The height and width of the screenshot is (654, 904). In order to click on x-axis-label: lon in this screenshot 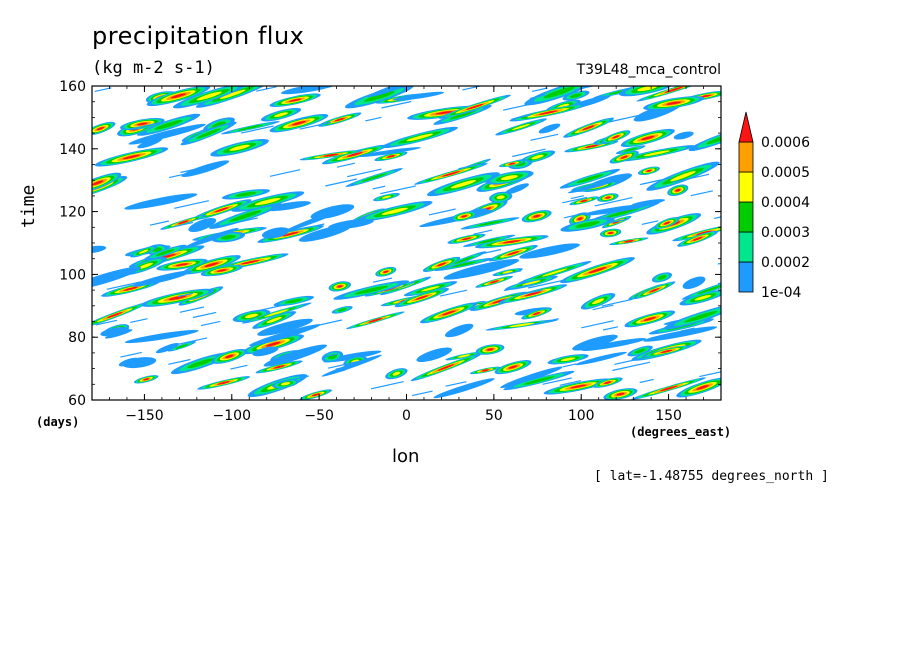, I will do `click(406, 456)`.